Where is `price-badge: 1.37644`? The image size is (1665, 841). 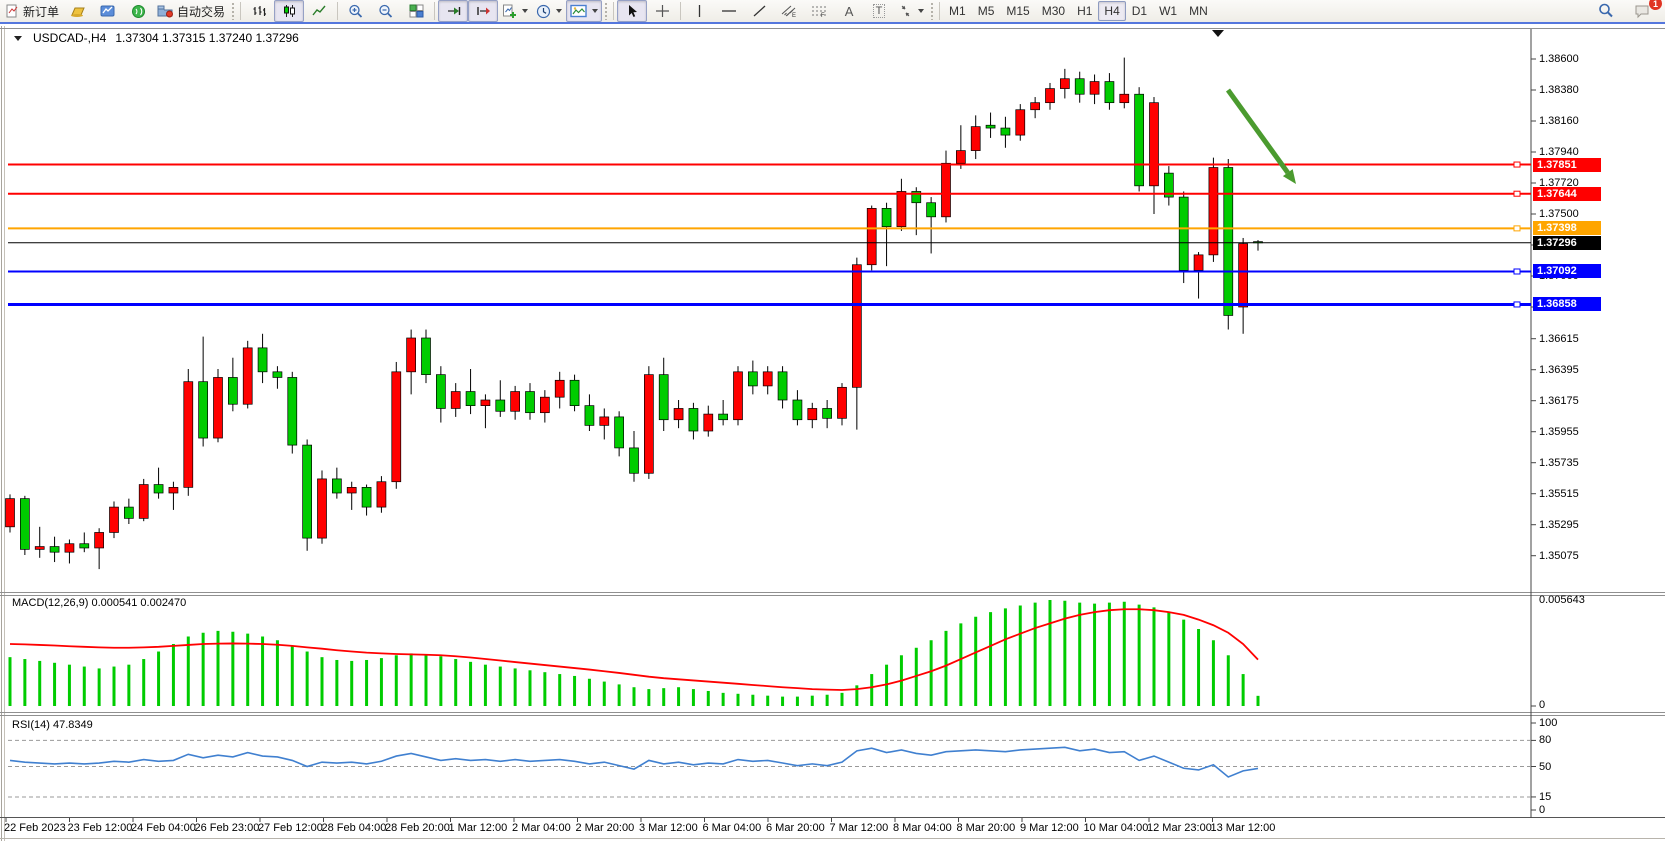
price-badge: 1.37644 is located at coordinates (1567, 193).